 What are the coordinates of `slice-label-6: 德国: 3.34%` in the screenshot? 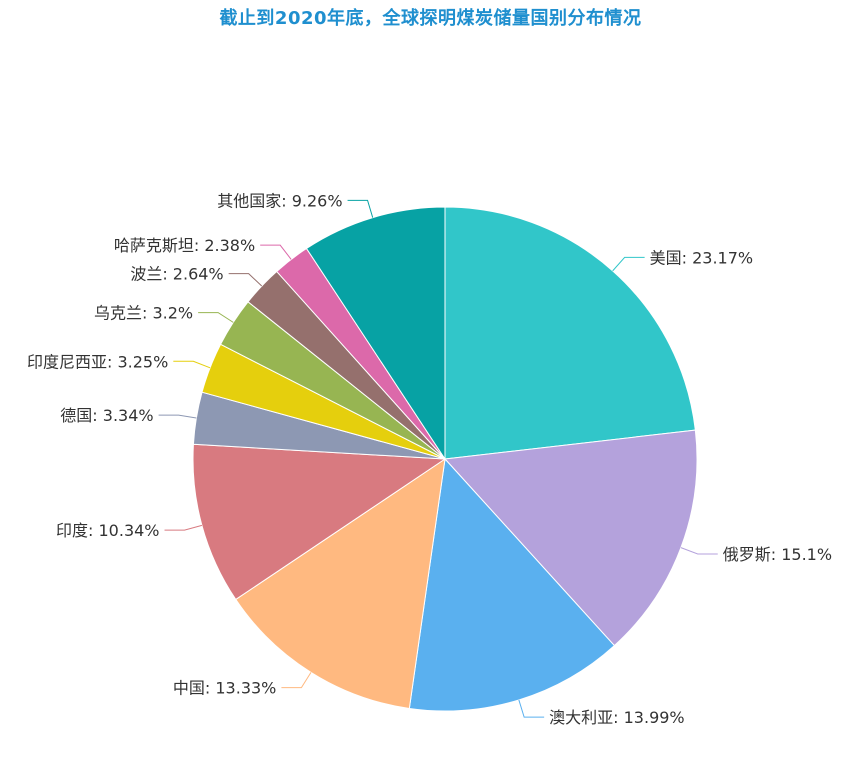 It's located at (106, 415).